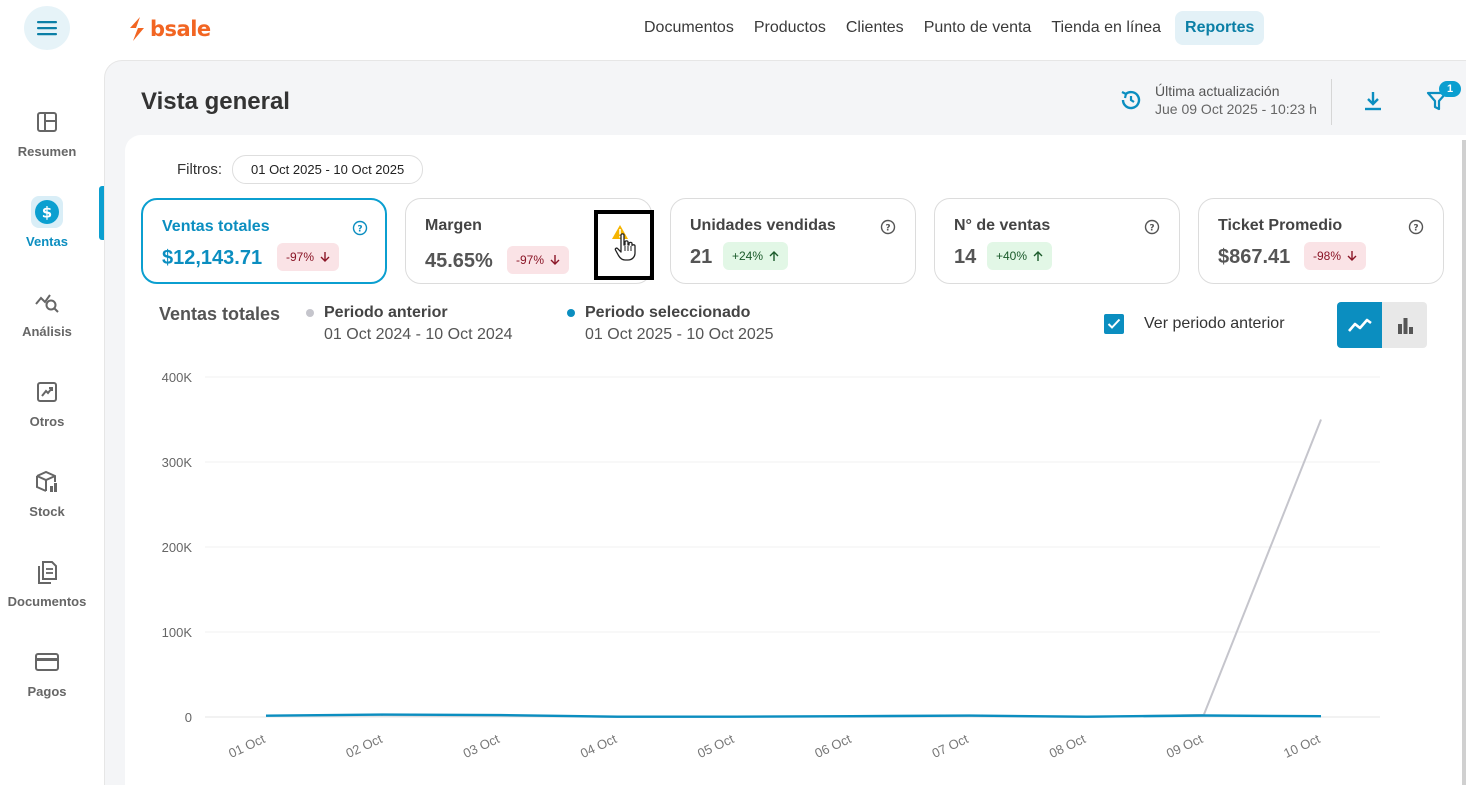  What do you see at coordinates (977, 27) in the screenshot?
I see `nav-punto-de-venta: Punto de venta` at bounding box center [977, 27].